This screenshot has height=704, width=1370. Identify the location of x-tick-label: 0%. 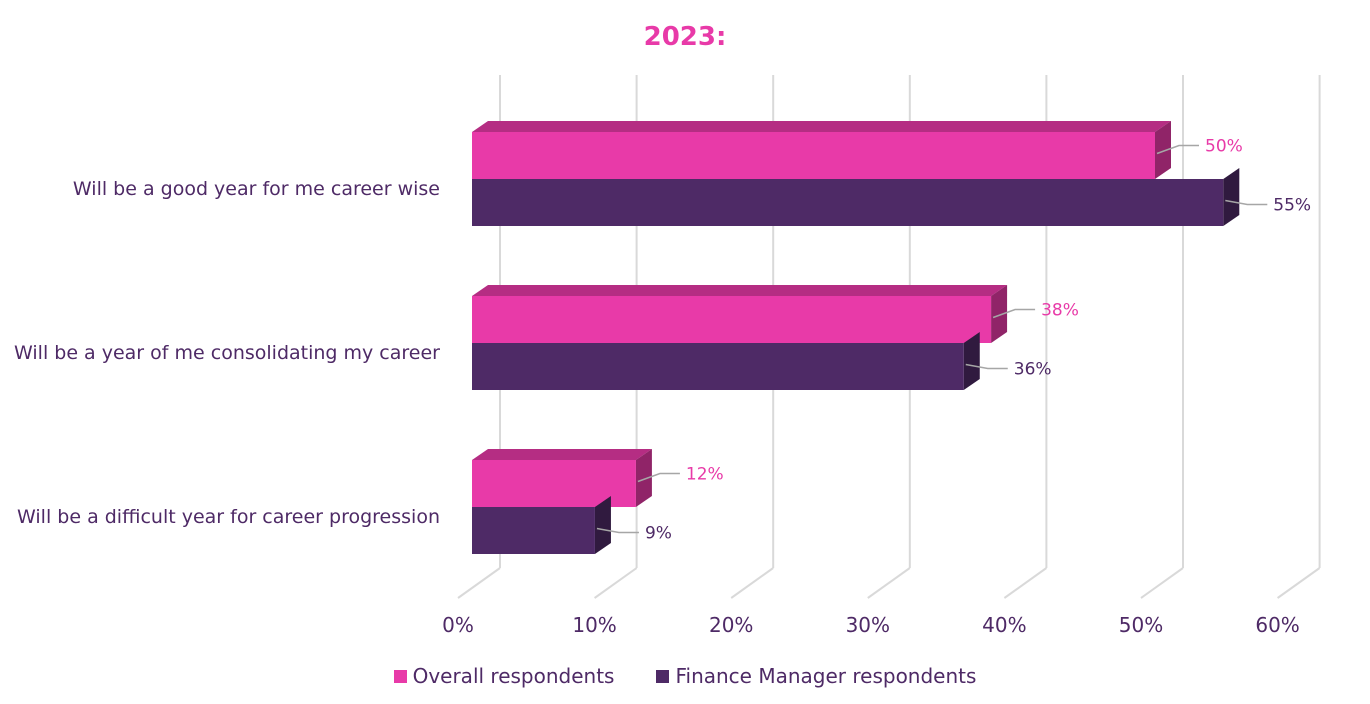
(458, 625).